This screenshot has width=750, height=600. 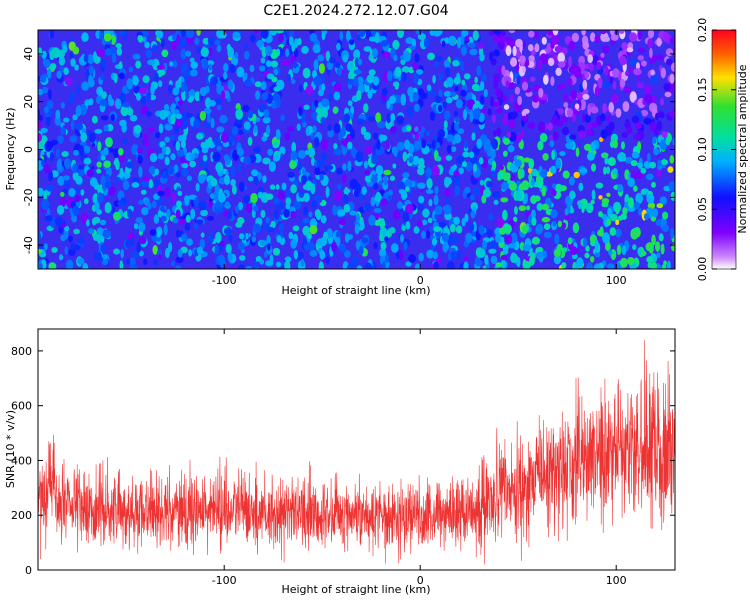 I want to click on y-tick-label: -20, so click(x=28, y=197).